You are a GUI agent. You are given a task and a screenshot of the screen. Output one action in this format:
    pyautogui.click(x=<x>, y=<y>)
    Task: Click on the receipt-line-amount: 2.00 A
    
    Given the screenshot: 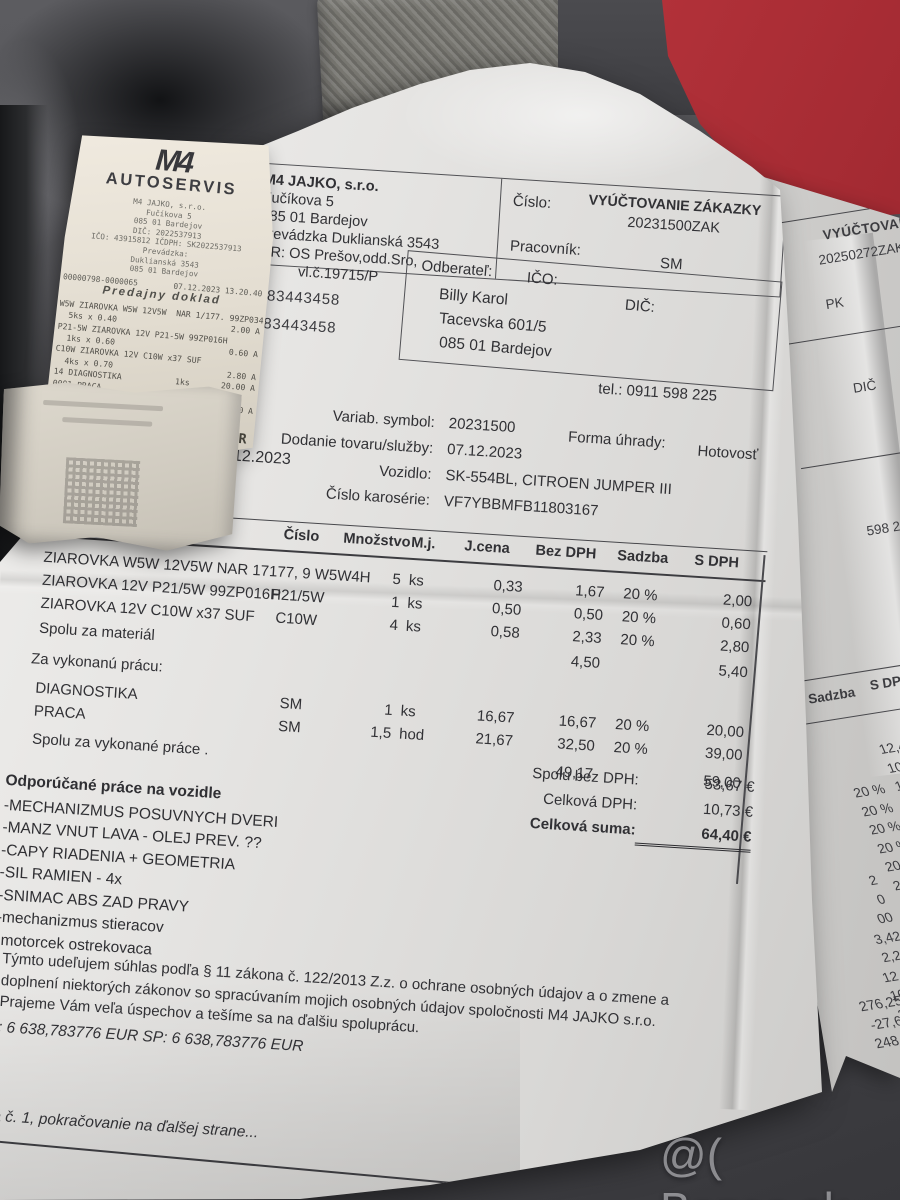 What is the action you would take?
    pyautogui.click(x=245, y=330)
    